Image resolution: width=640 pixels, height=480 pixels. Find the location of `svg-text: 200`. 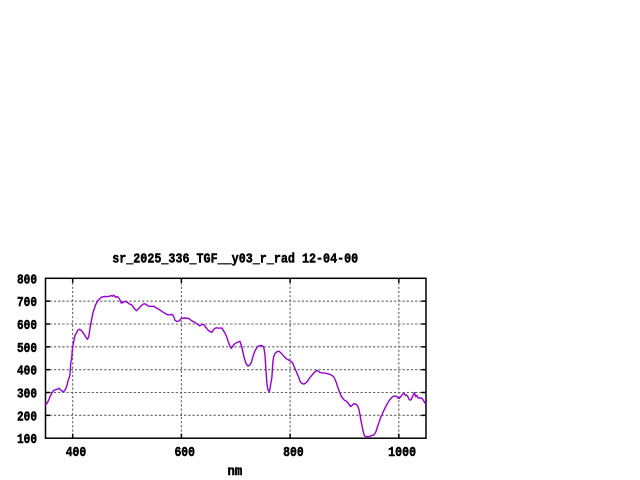

svg-text: 200 is located at coordinates (27, 417).